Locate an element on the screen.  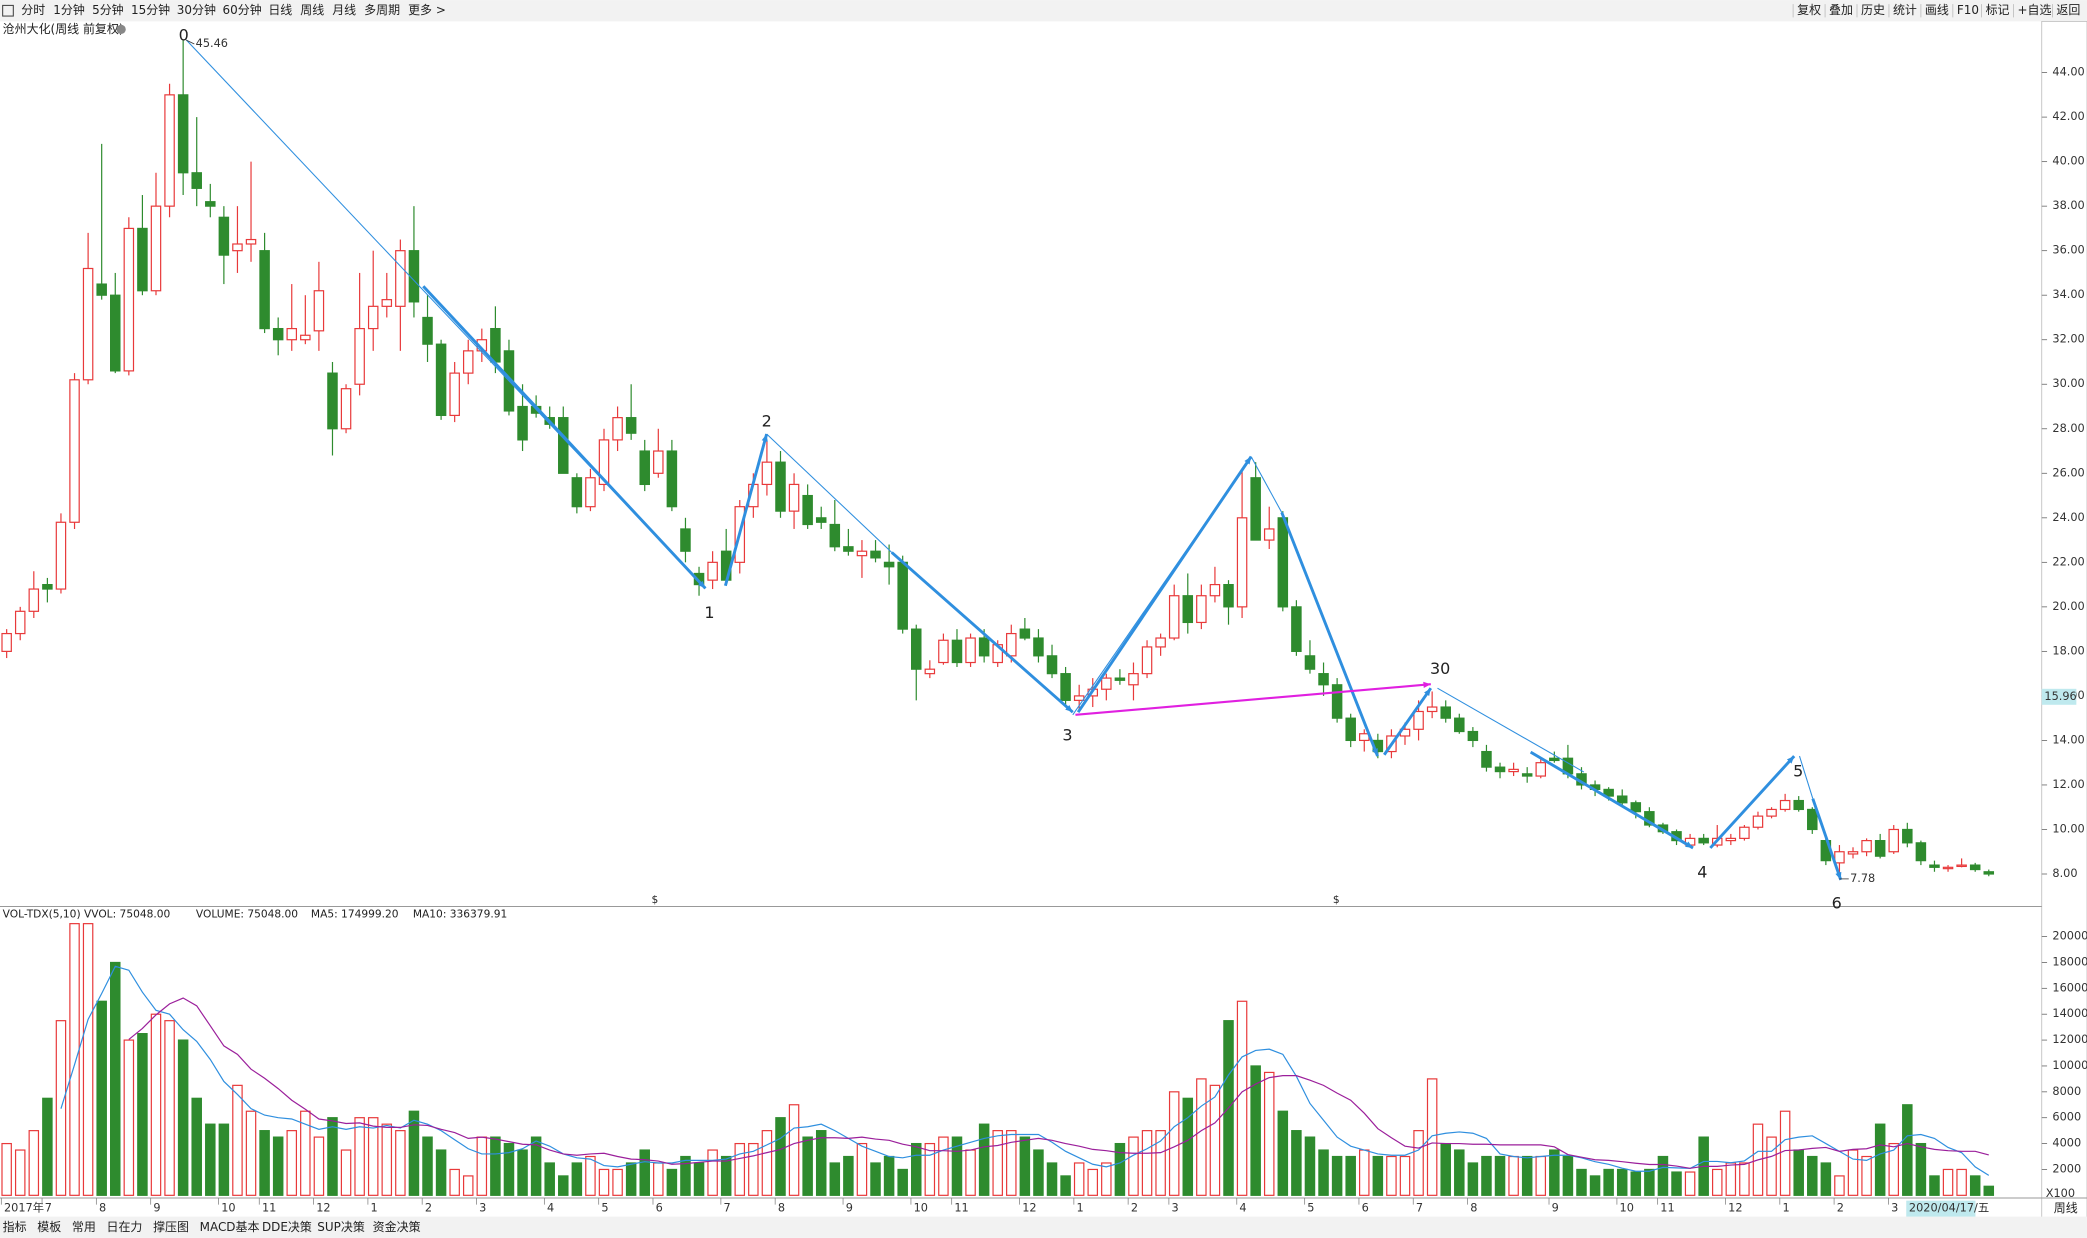
period-button: 日线 is located at coordinates (280, 10).